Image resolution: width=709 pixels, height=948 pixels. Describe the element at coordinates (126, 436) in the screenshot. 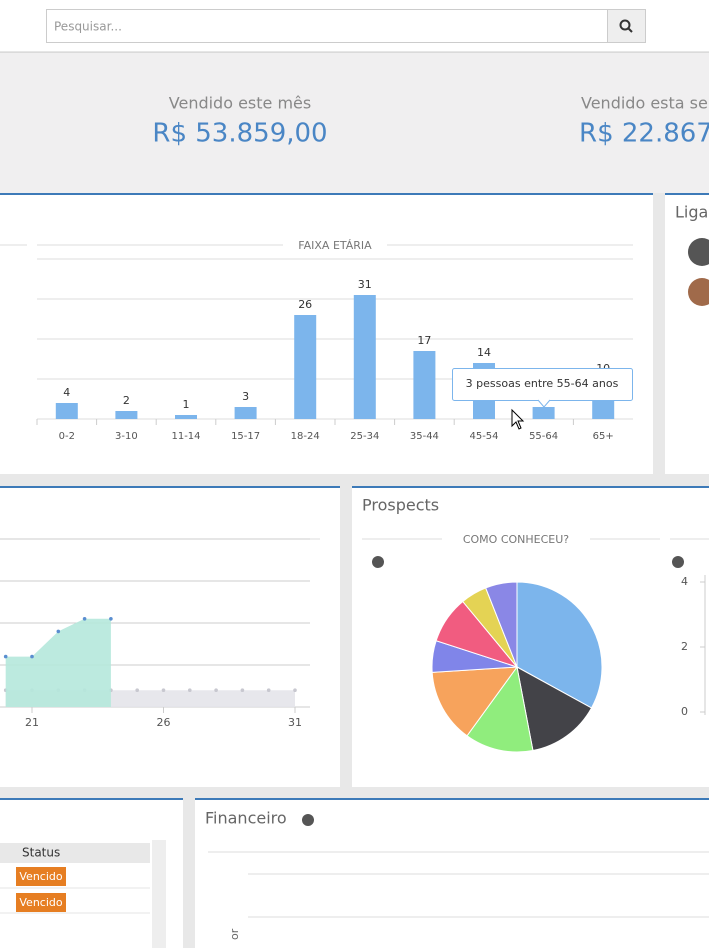

I see `x-tick-label: 3-10` at that location.